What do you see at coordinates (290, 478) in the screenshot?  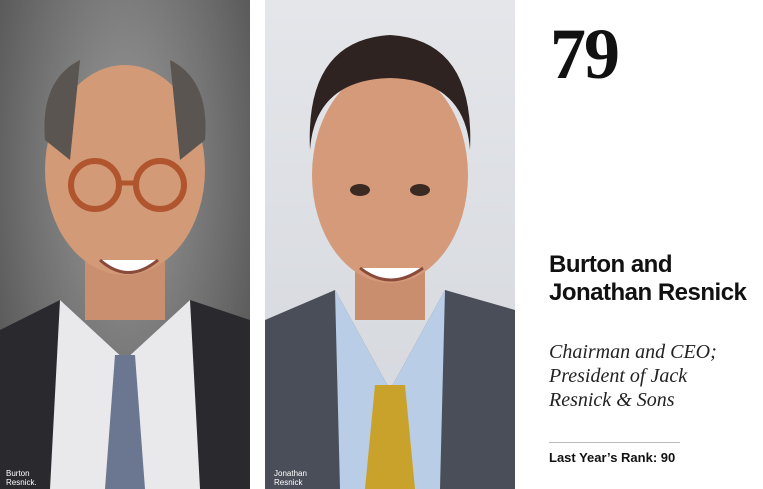 I see `photo-caption: Jonathan Resnick` at bounding box center [290, 478].